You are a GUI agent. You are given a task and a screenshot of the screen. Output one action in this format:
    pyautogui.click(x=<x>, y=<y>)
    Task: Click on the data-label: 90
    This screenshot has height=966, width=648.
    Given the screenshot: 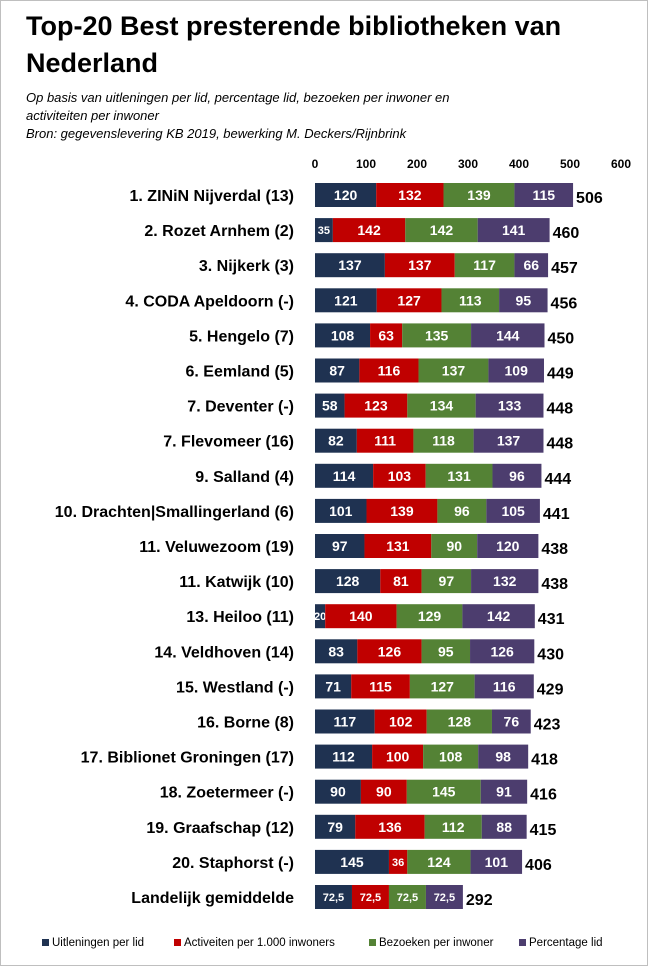 What is the action you would take?
    pyautogui.click(x=338, y=792)
    